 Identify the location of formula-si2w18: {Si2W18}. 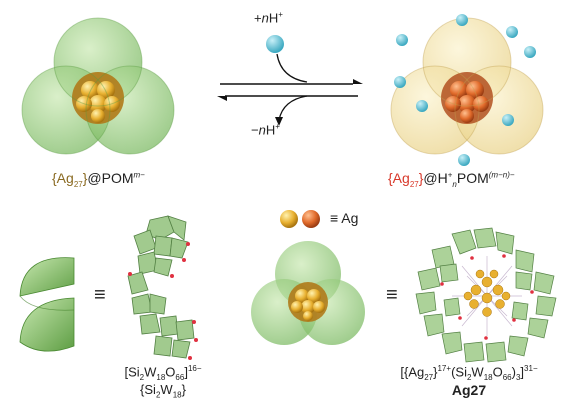
(163, 391).